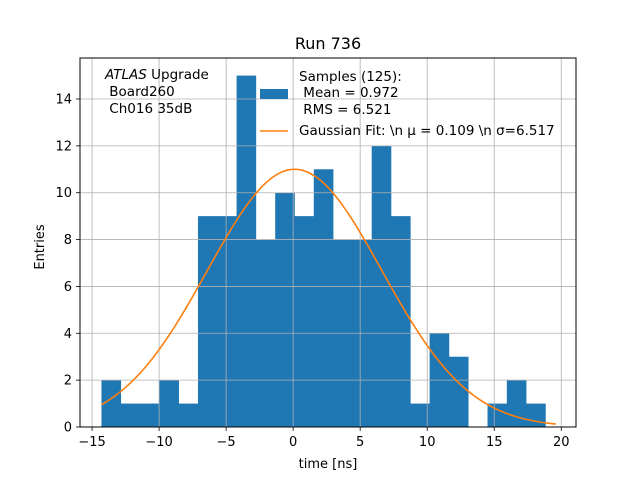 The width and height of the screenshot is (640, 480). I want to click on x-tick-label: 0, so click(293, 442).